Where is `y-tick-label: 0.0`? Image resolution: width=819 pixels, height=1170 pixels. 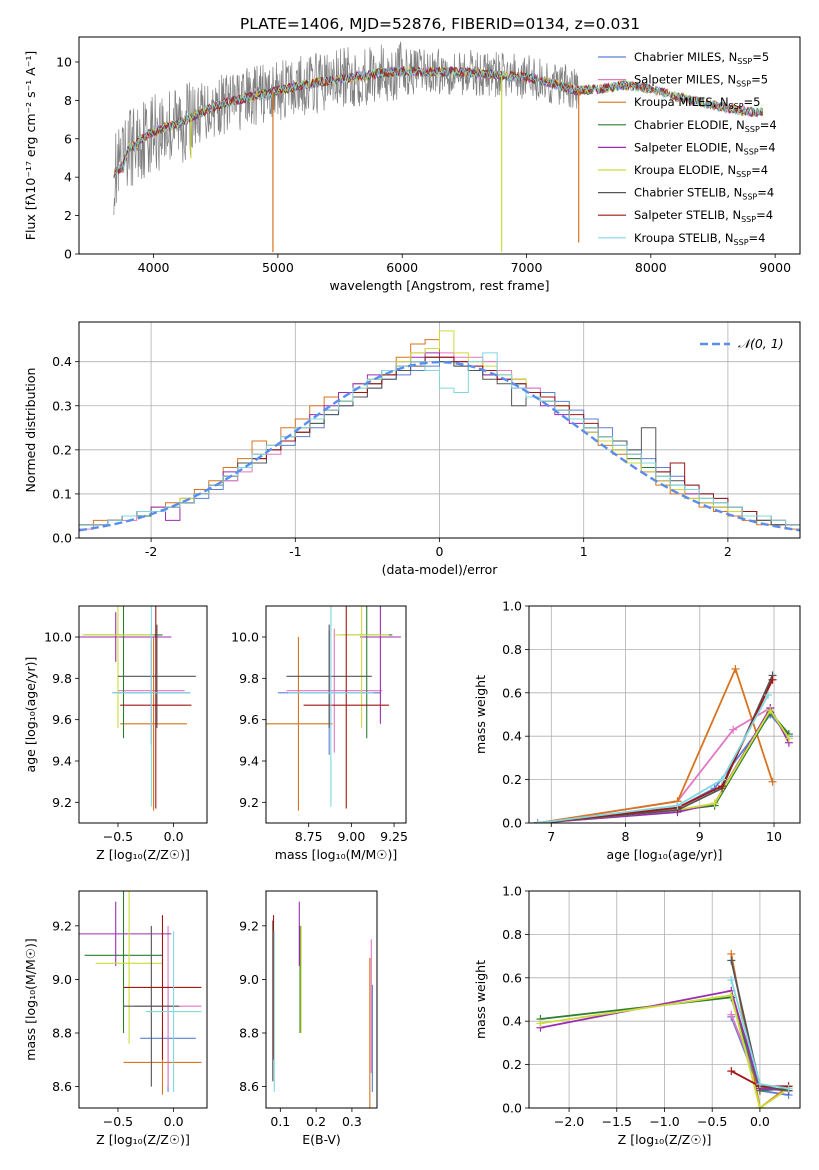
y-tick-label: 0.0 is located at coordinates (62, 538).